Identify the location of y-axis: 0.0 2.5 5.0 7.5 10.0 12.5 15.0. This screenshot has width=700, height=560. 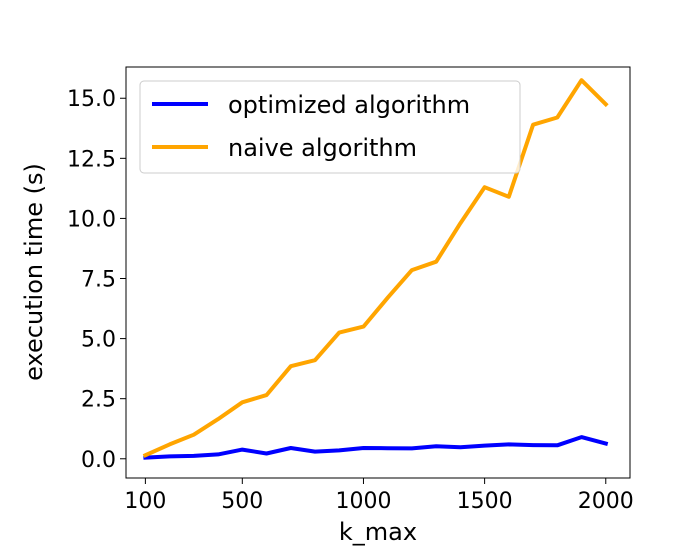
(96, 280).